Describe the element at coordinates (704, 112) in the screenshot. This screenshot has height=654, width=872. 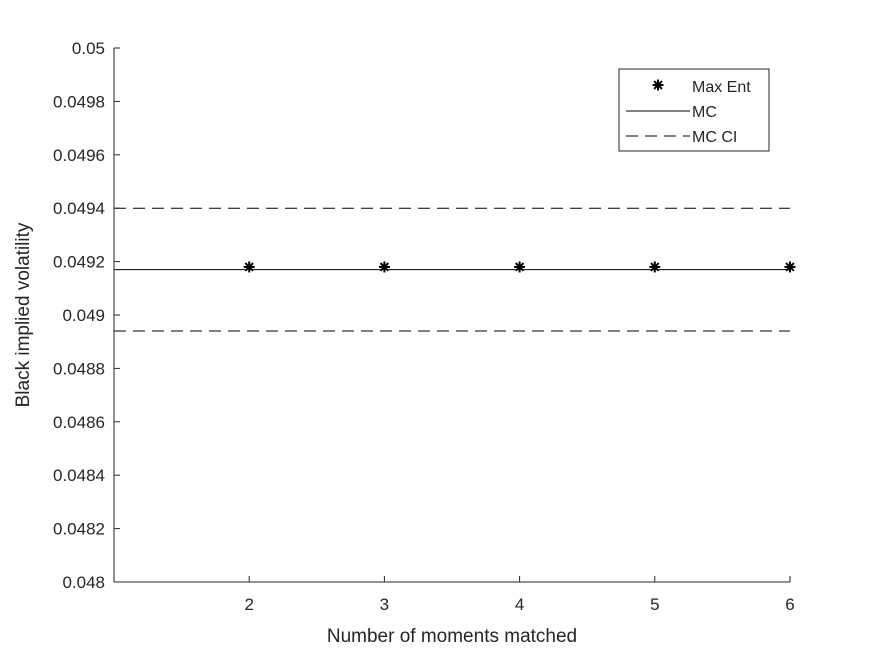
I see `legend-label: MC` at that location.